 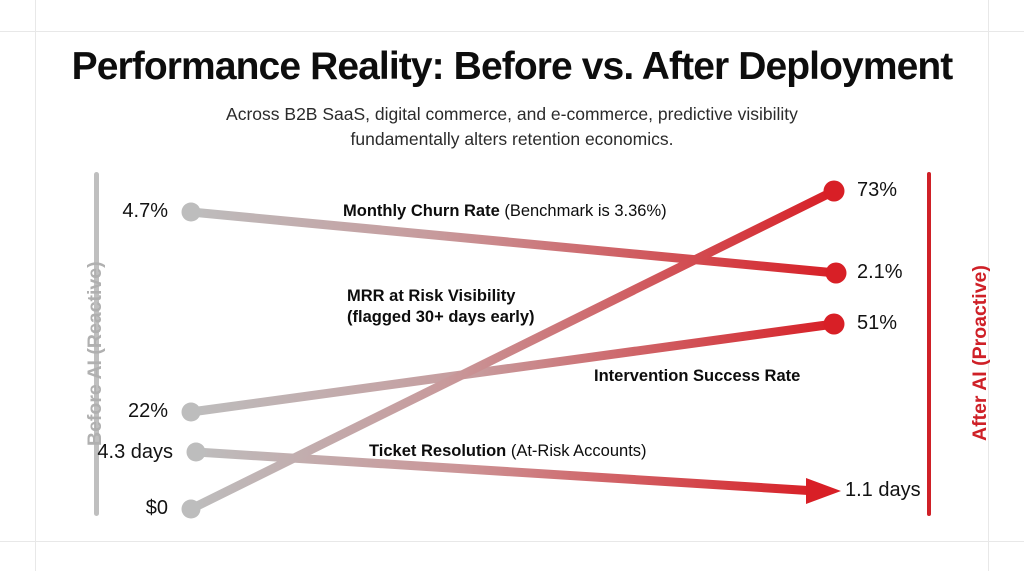 What do you see at coordinates (96, 344) in the screenshot?
I see `axis-spine-before` at bounding box center [96, 344].